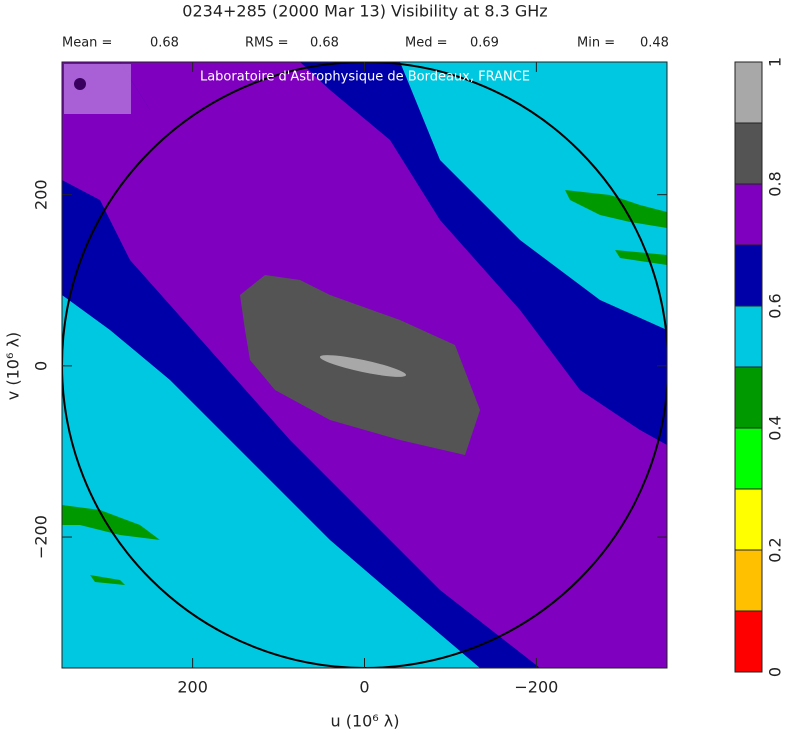  What do you see at coordinates (41, 194) in the screenshot?
I see `y-tick-label: 200` at bounding box center [41, 194].